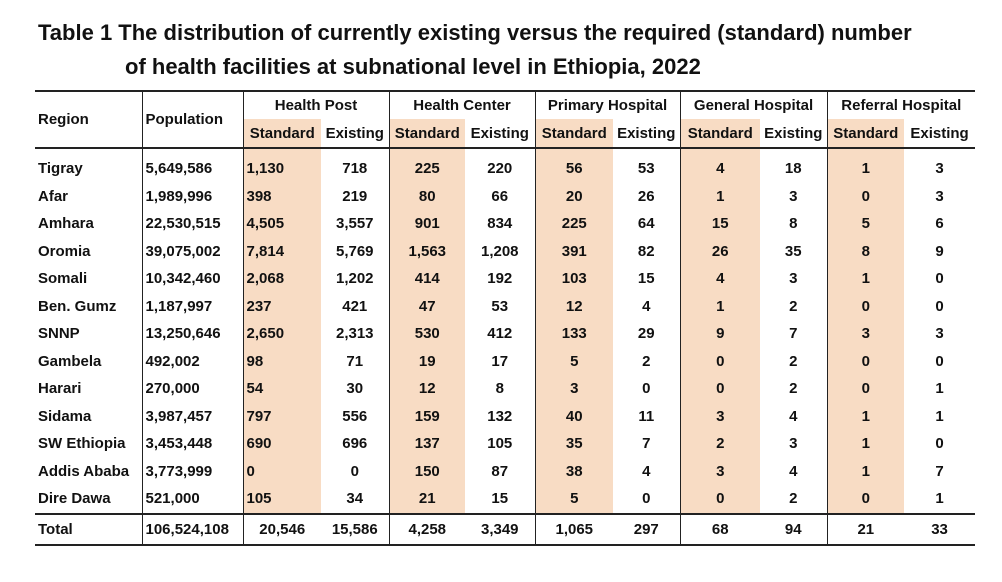 The width and height of the screenshot is (1002, 582). Describe the element at coordinates (192, 251) in the screenshot. I see `table-cell: 39,075,002` at that location.